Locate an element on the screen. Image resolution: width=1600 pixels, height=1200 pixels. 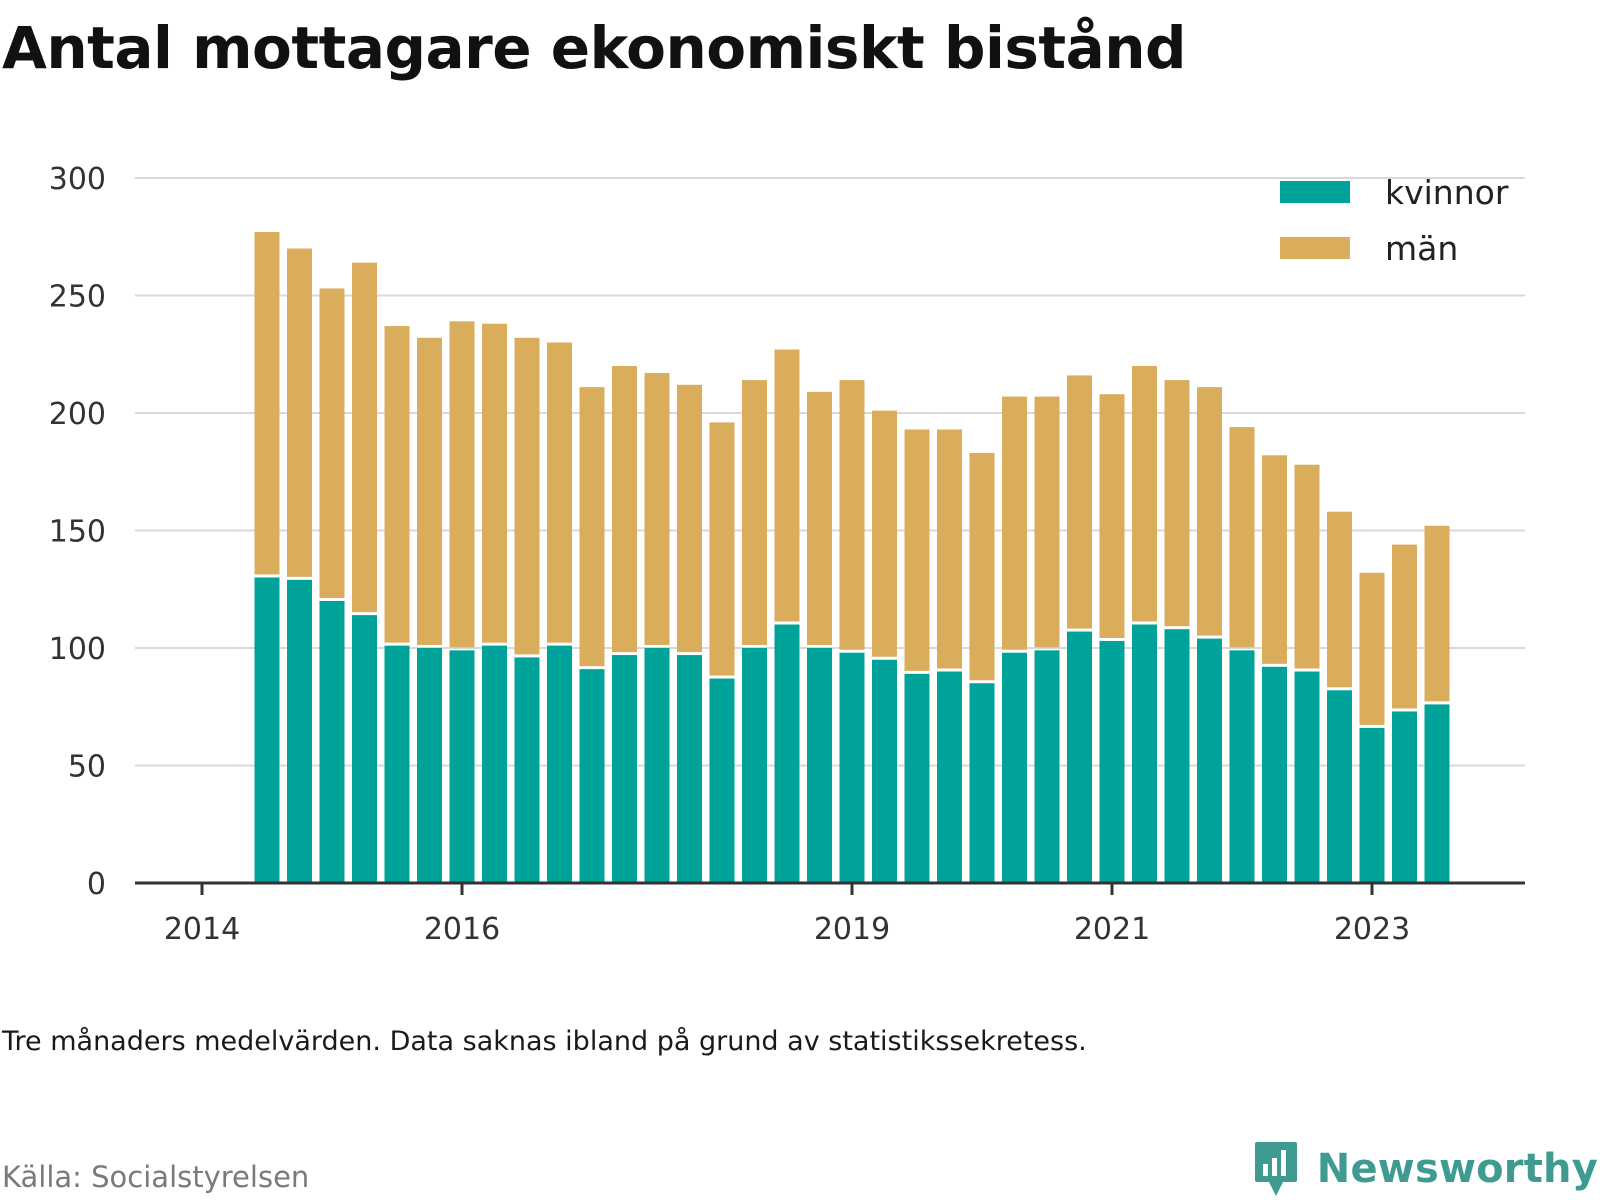
y-tick-label-0: 0 is located at coordinates (96, 884).